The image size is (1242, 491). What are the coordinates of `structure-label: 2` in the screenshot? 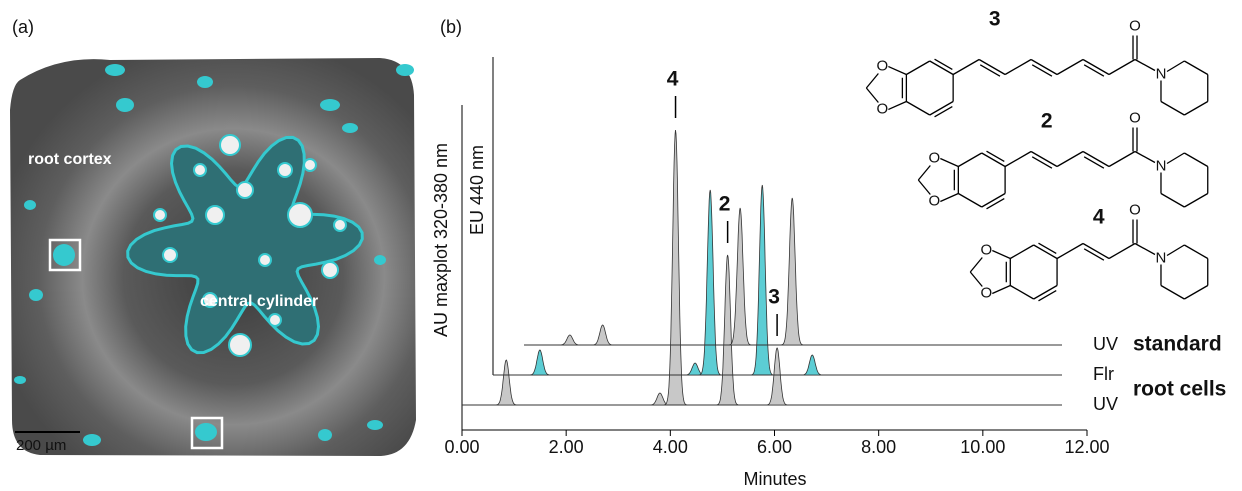 It's located at (1047, 121).